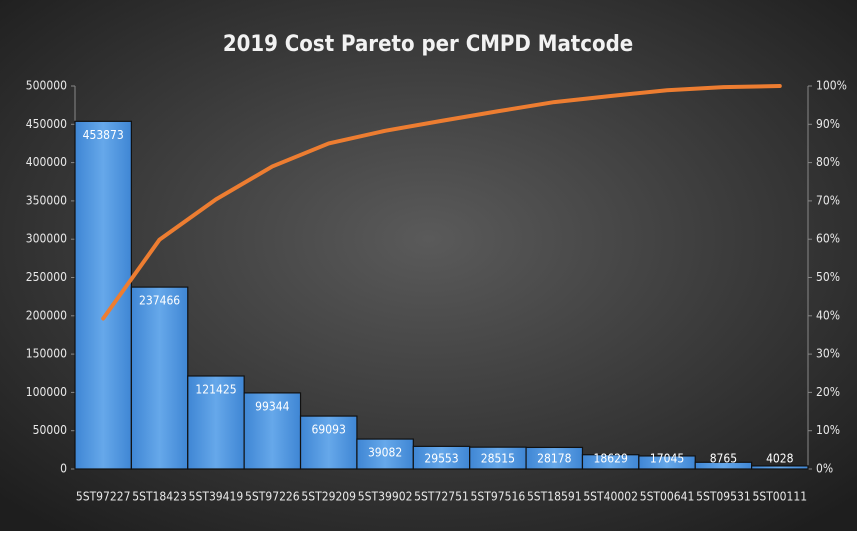 Image resolution: width=857 pixels, height=535 pixels. I want to click on x-tick-label: 5ST72751, so click(441, 497).